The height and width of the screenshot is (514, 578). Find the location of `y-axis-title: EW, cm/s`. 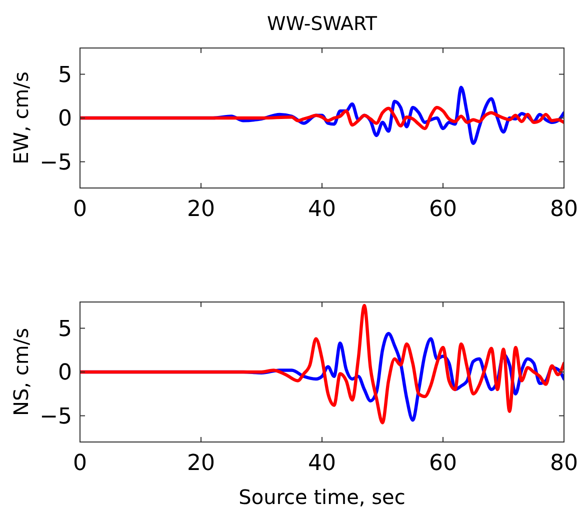

y-axis-title: EW, cm/s is located at coordinates (21, 118).